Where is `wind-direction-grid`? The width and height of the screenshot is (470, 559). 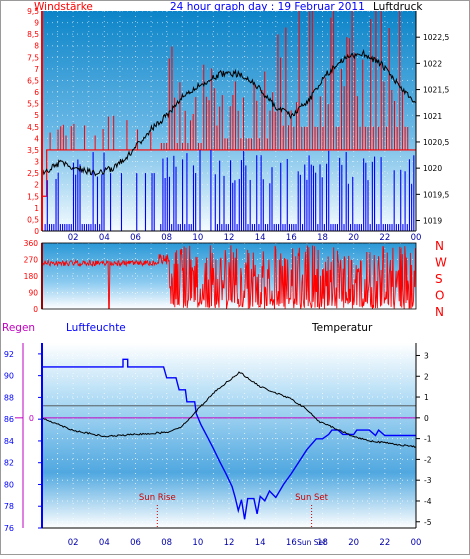
wind-direction-grid is located at coordinates (229, 276).